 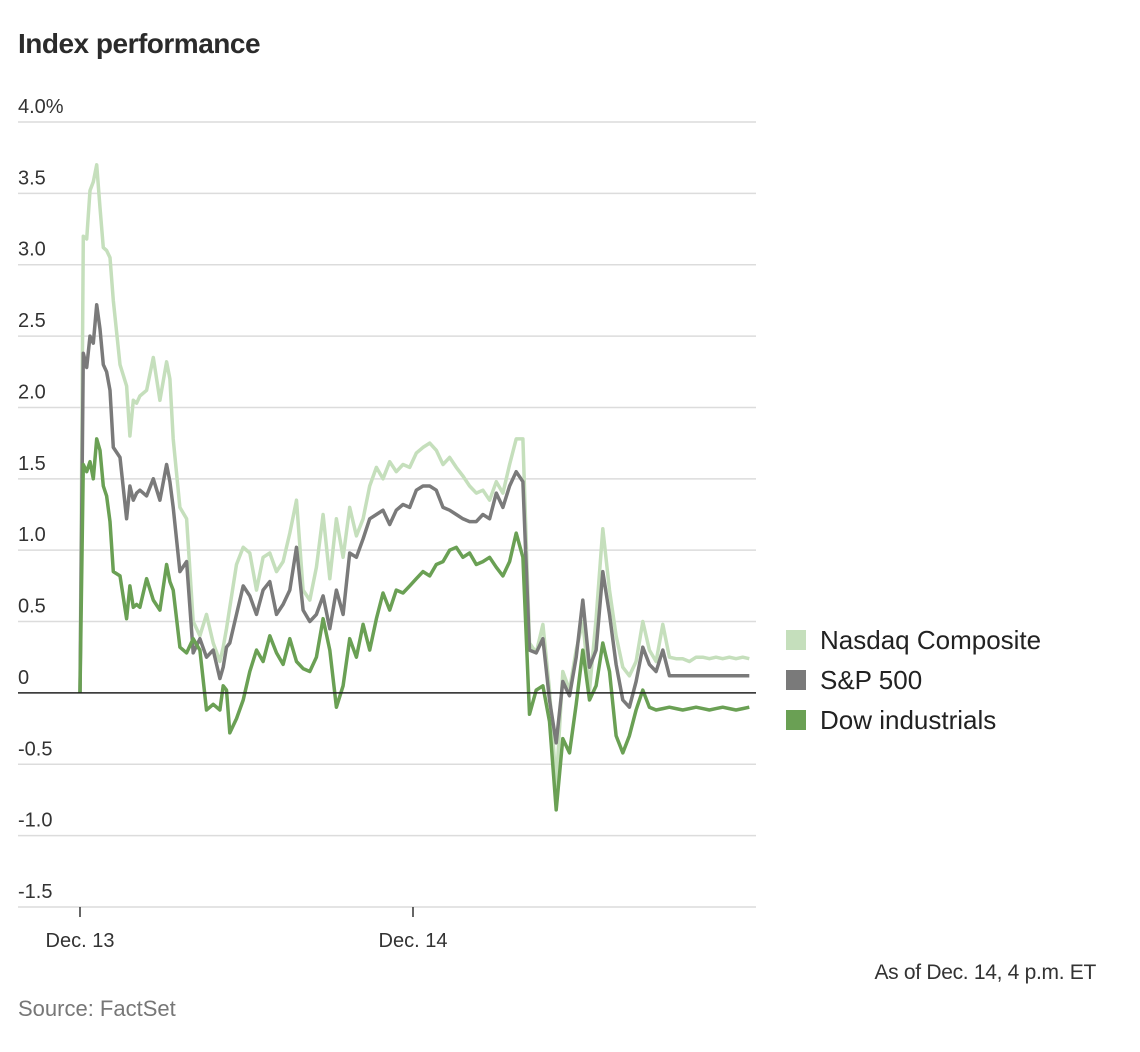 I want to click on y-tick-label: 0.5, so click(x=32, y=607).